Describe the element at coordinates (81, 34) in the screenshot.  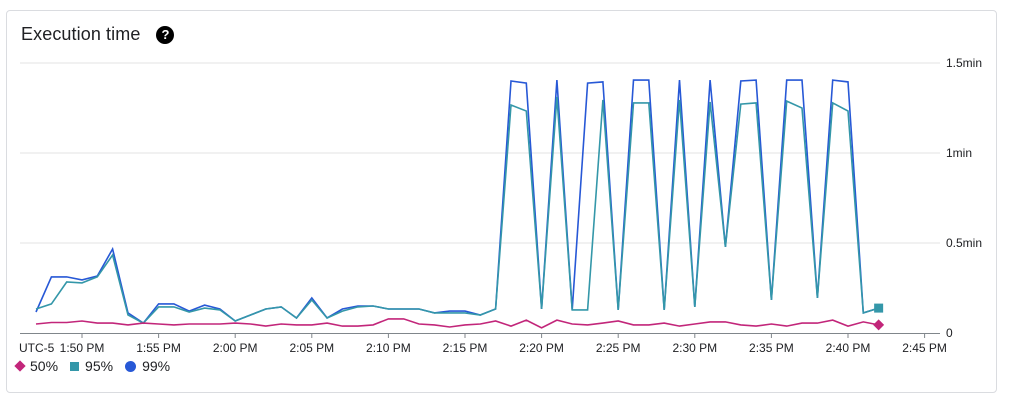
I see `chart-title: Execution time` at that location.